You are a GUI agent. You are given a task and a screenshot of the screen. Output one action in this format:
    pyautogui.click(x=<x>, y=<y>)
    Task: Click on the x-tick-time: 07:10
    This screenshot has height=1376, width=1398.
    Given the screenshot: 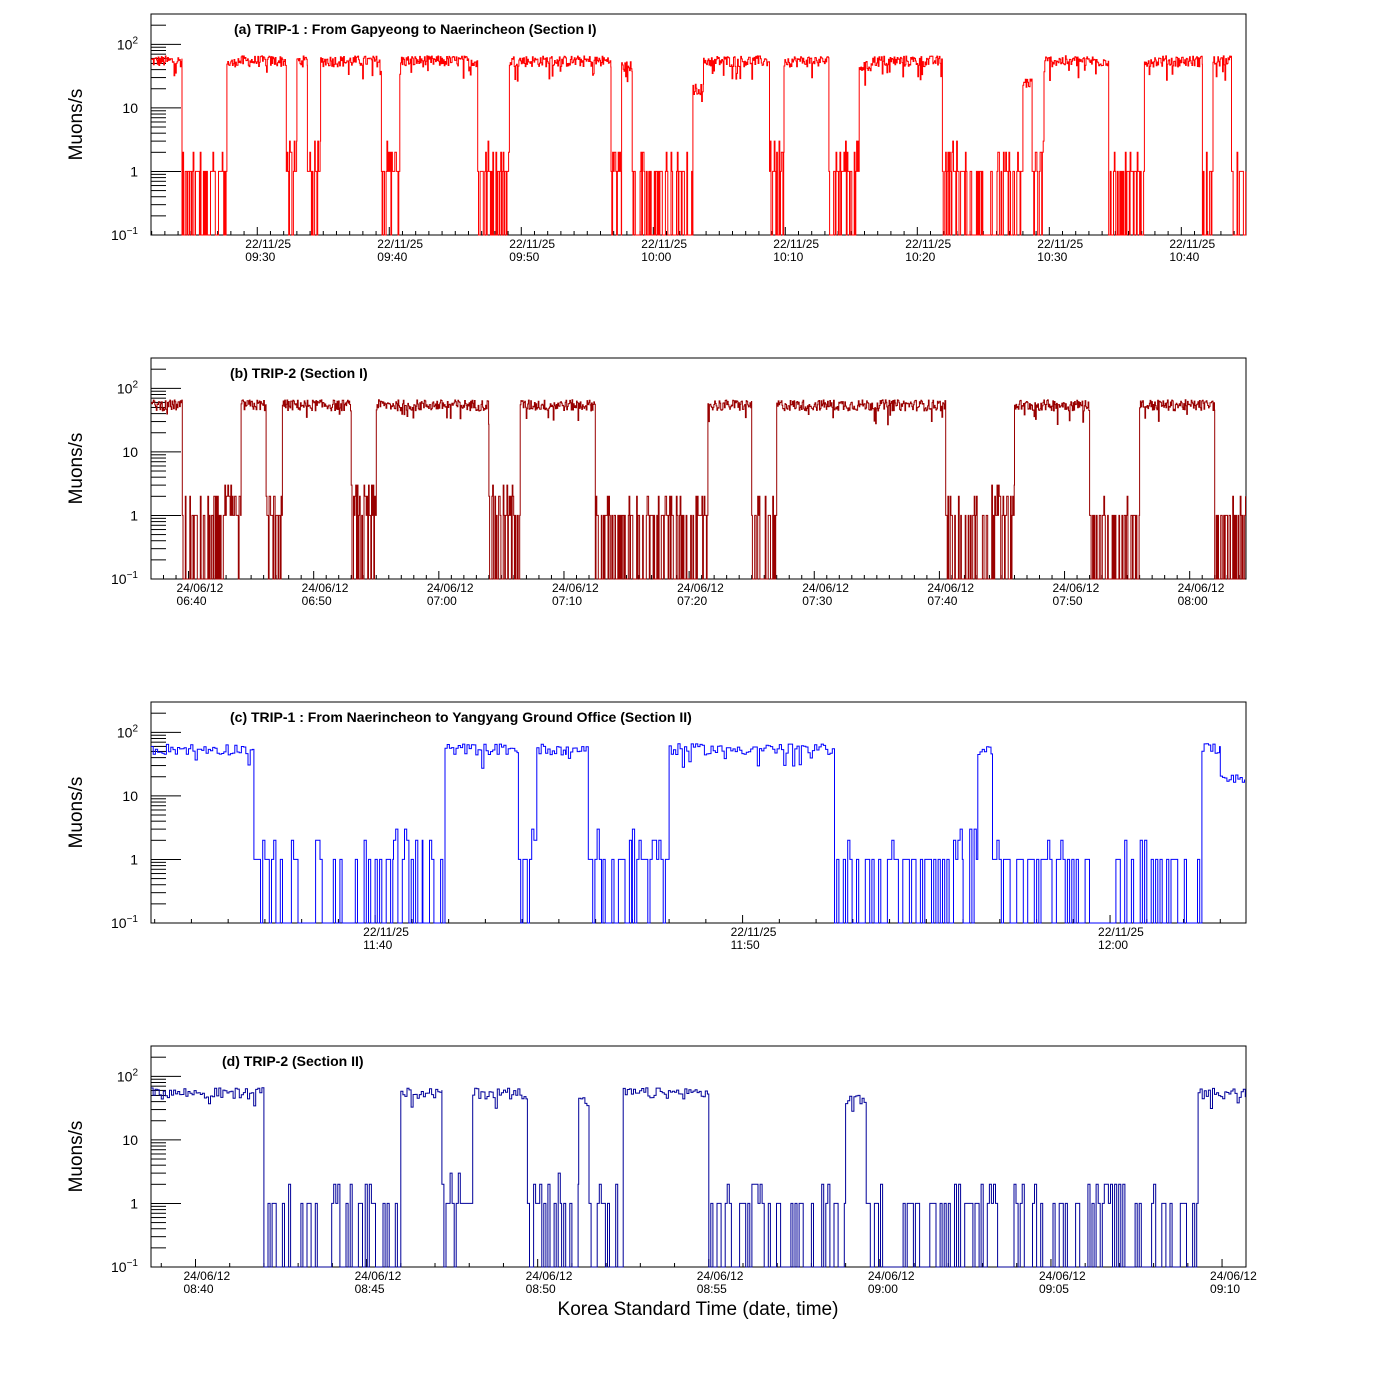 What is the action you would take?
    pyautogui.click(x=567, y=601)
    